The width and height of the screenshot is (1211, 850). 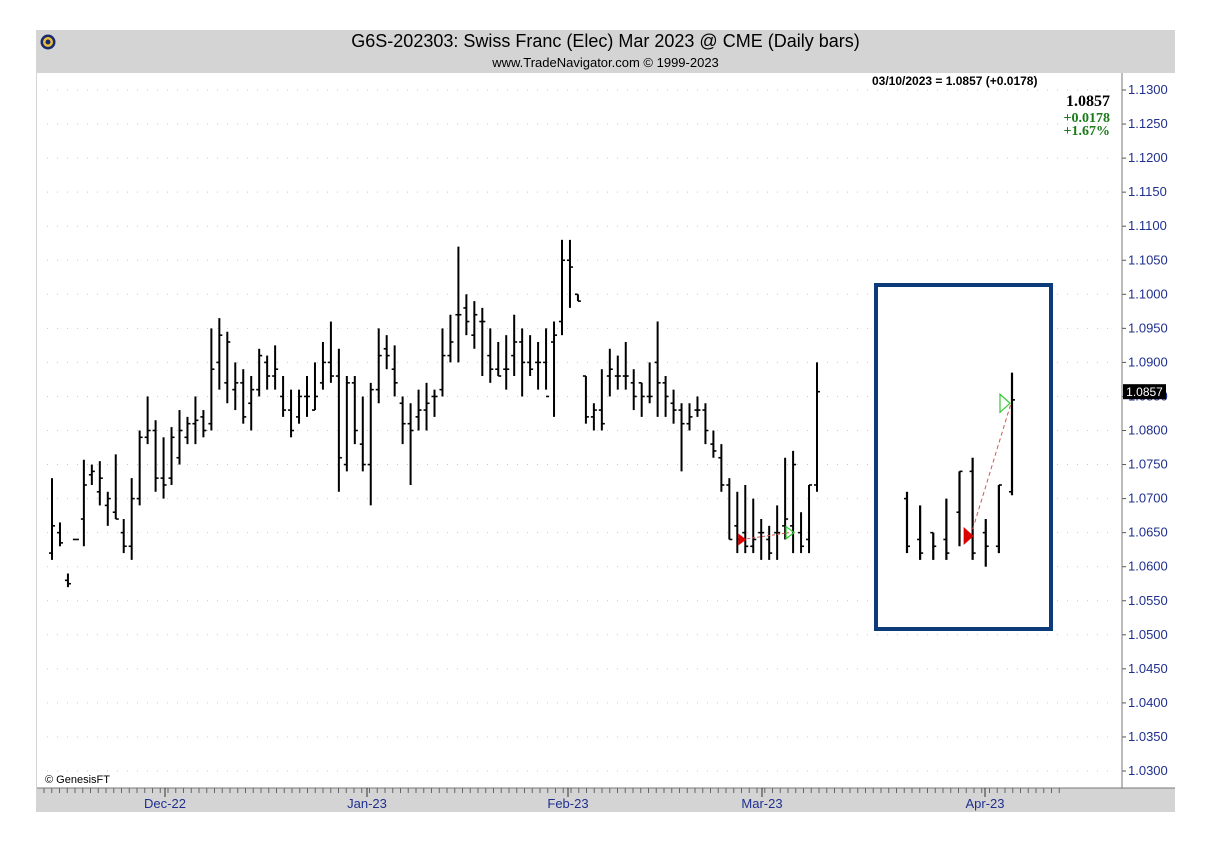 I want to click on x-tick-label: Feb-23, so click(x=567, y=803).